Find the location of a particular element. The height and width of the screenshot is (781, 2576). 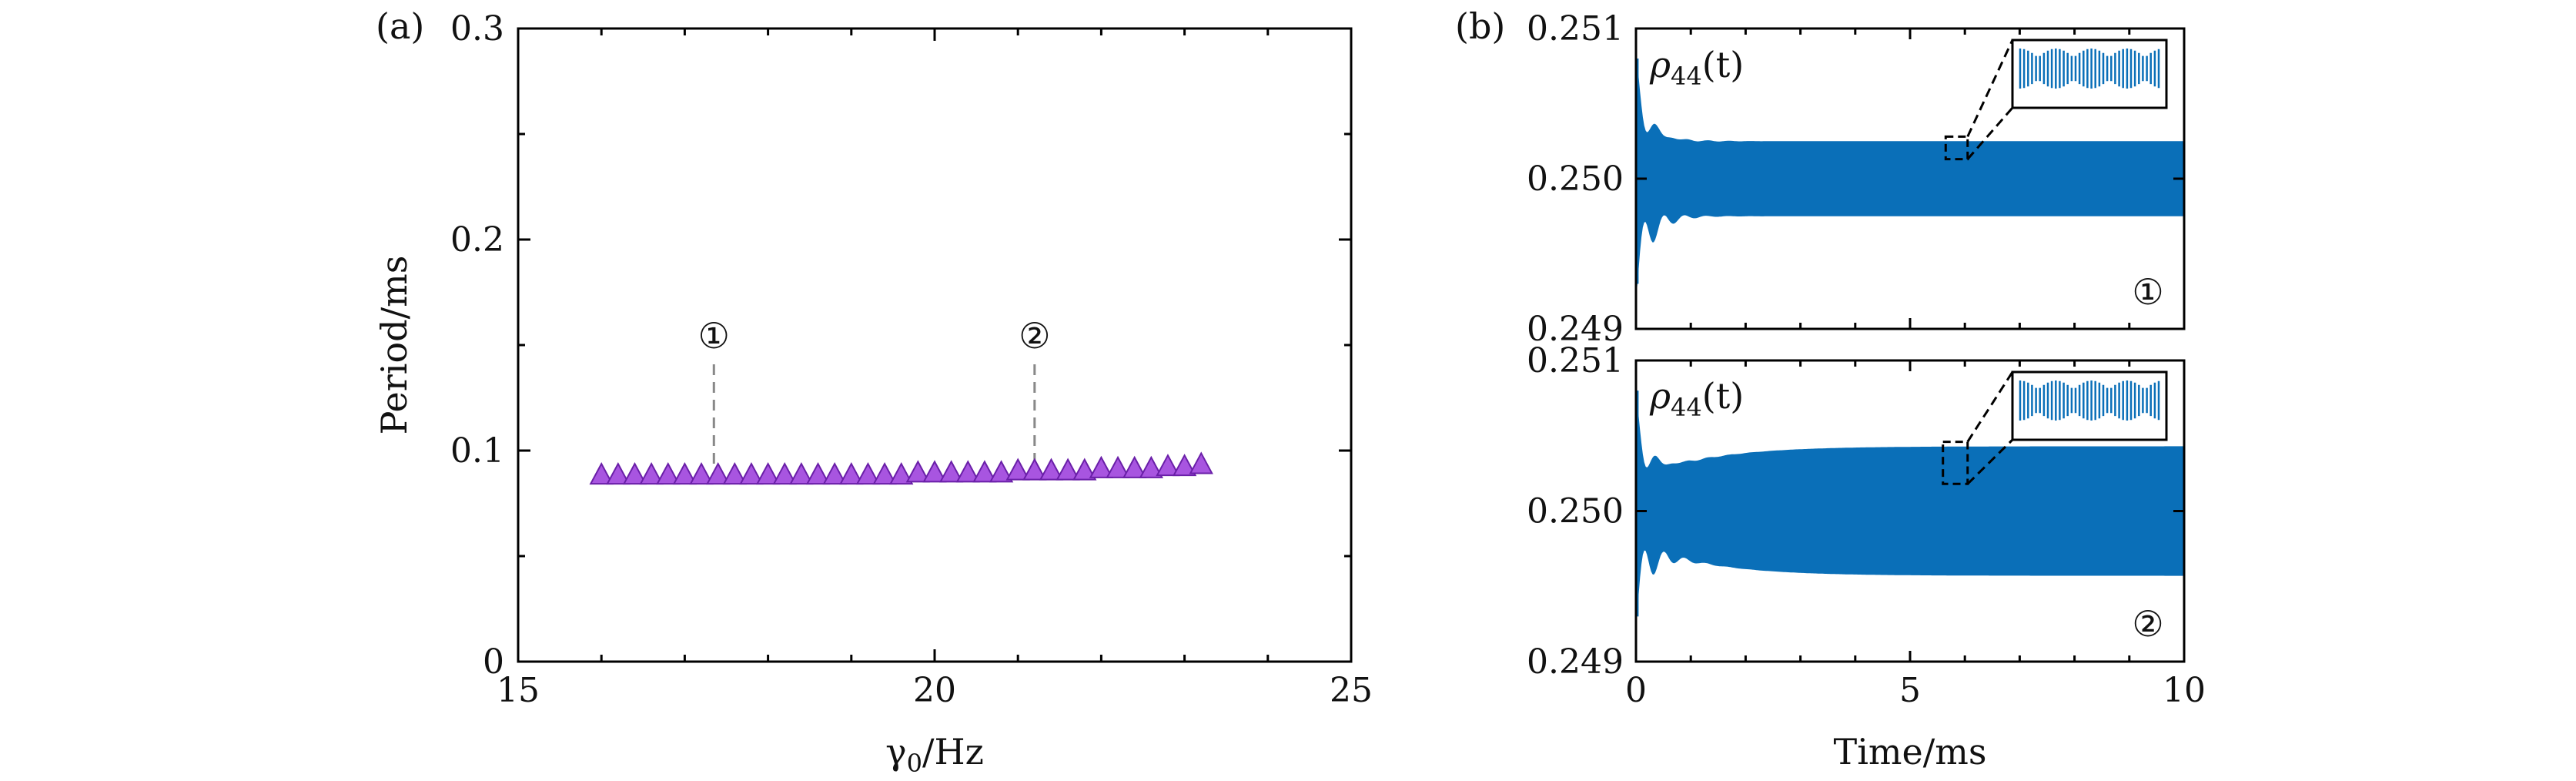

x-tick-label: 10 is located at coordinates (2184, 691).